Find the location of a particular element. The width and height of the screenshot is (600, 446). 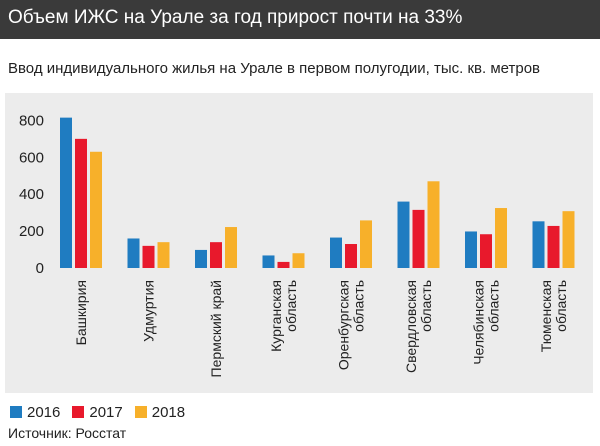

x-tick-label: Оренбургская is located at coordinates (344, 325).